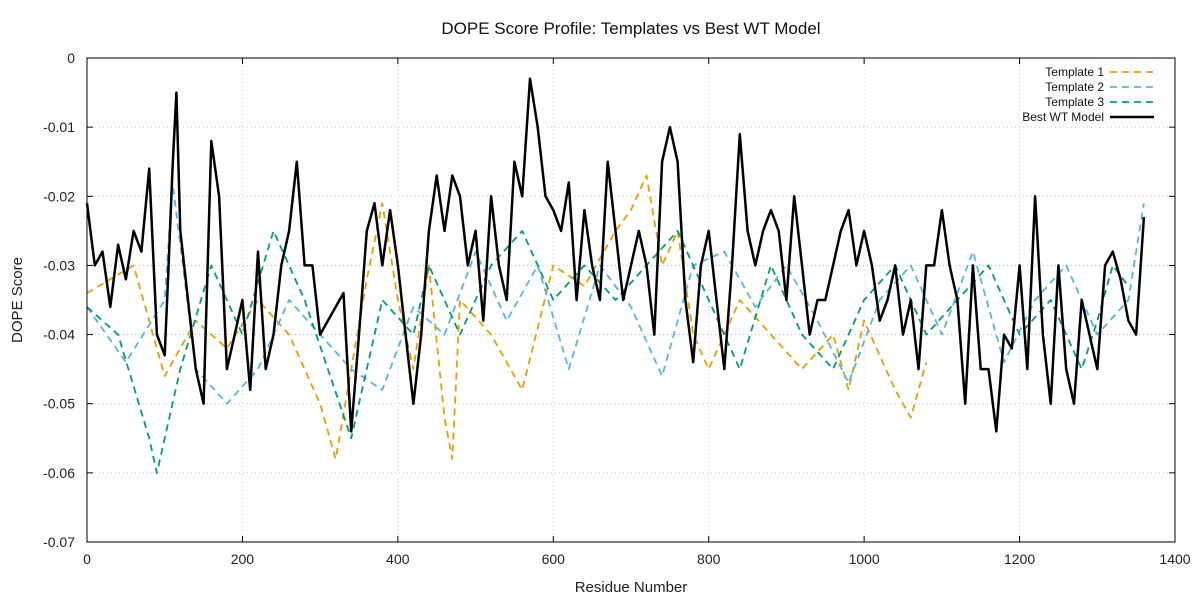  What do you see at coordinates (1063, 117) in the screenshot?
I see `legend-label: Best WT Model` at bounding box center [1063, 117].